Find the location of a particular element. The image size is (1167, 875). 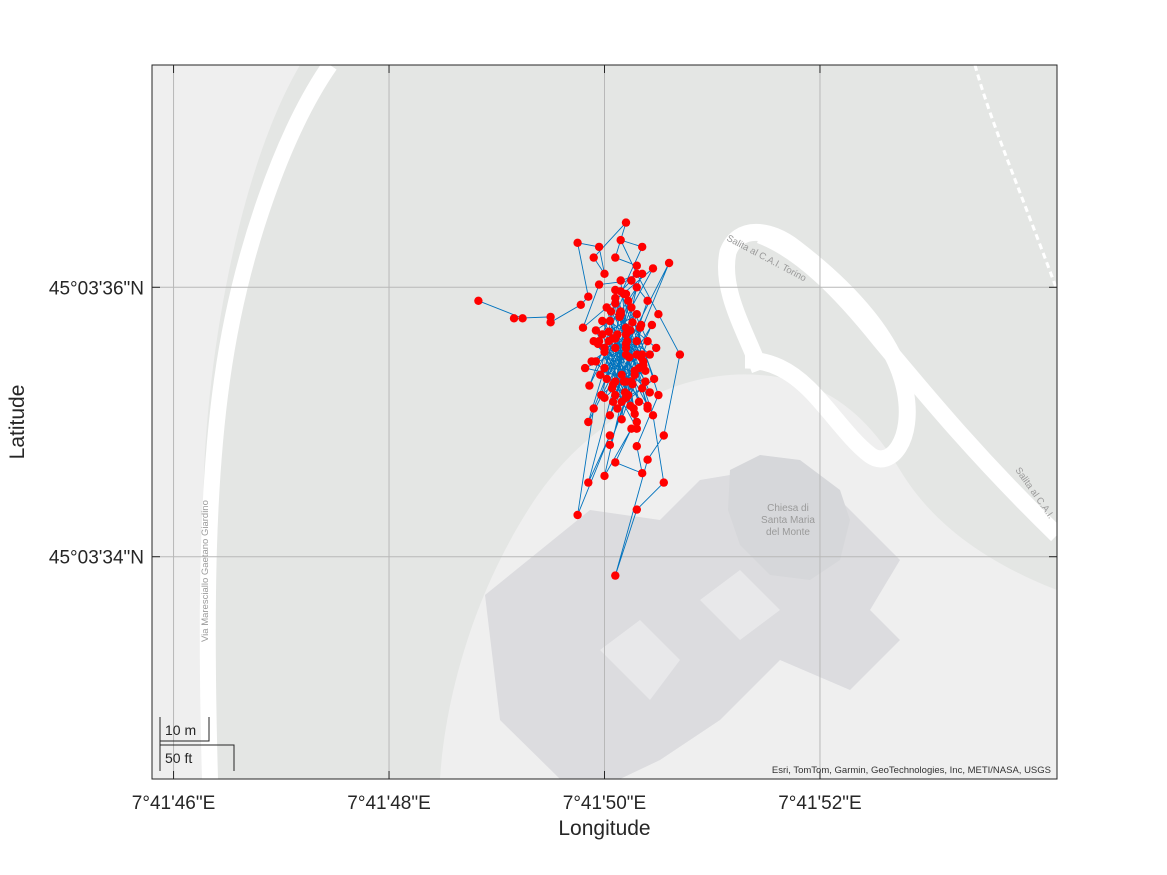

road-left is located at coordinates (268, 422).